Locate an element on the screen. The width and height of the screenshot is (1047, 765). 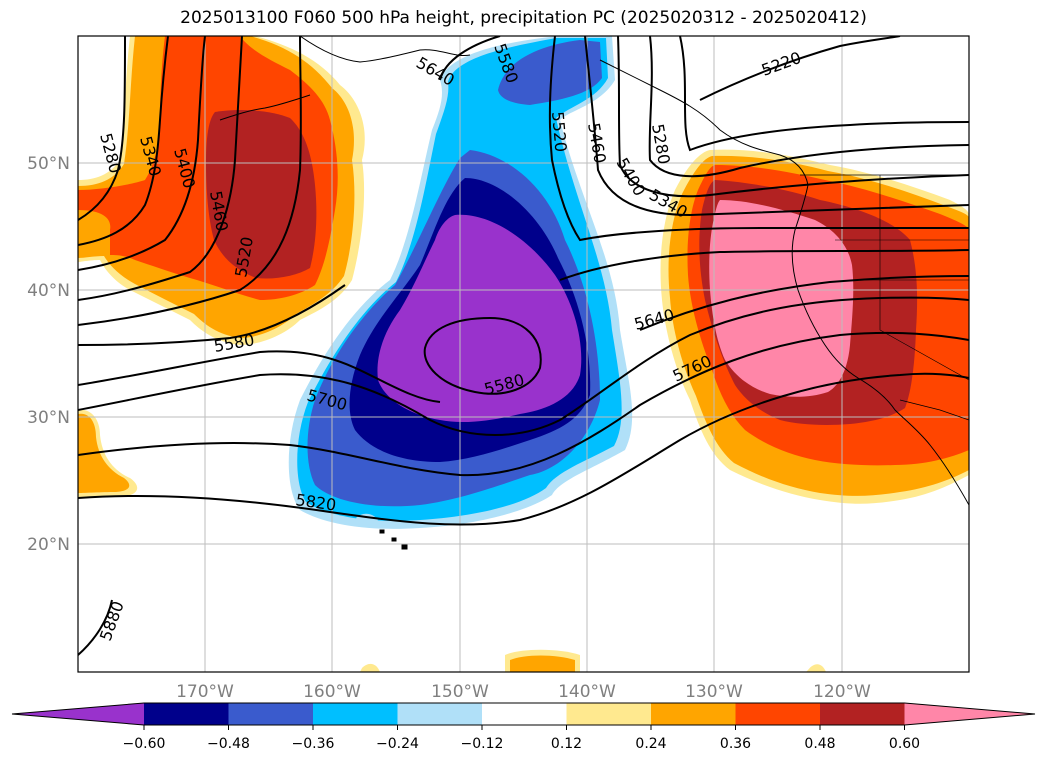
colorbar-tick-label: 0.48 is located at coordinates (819, 744).